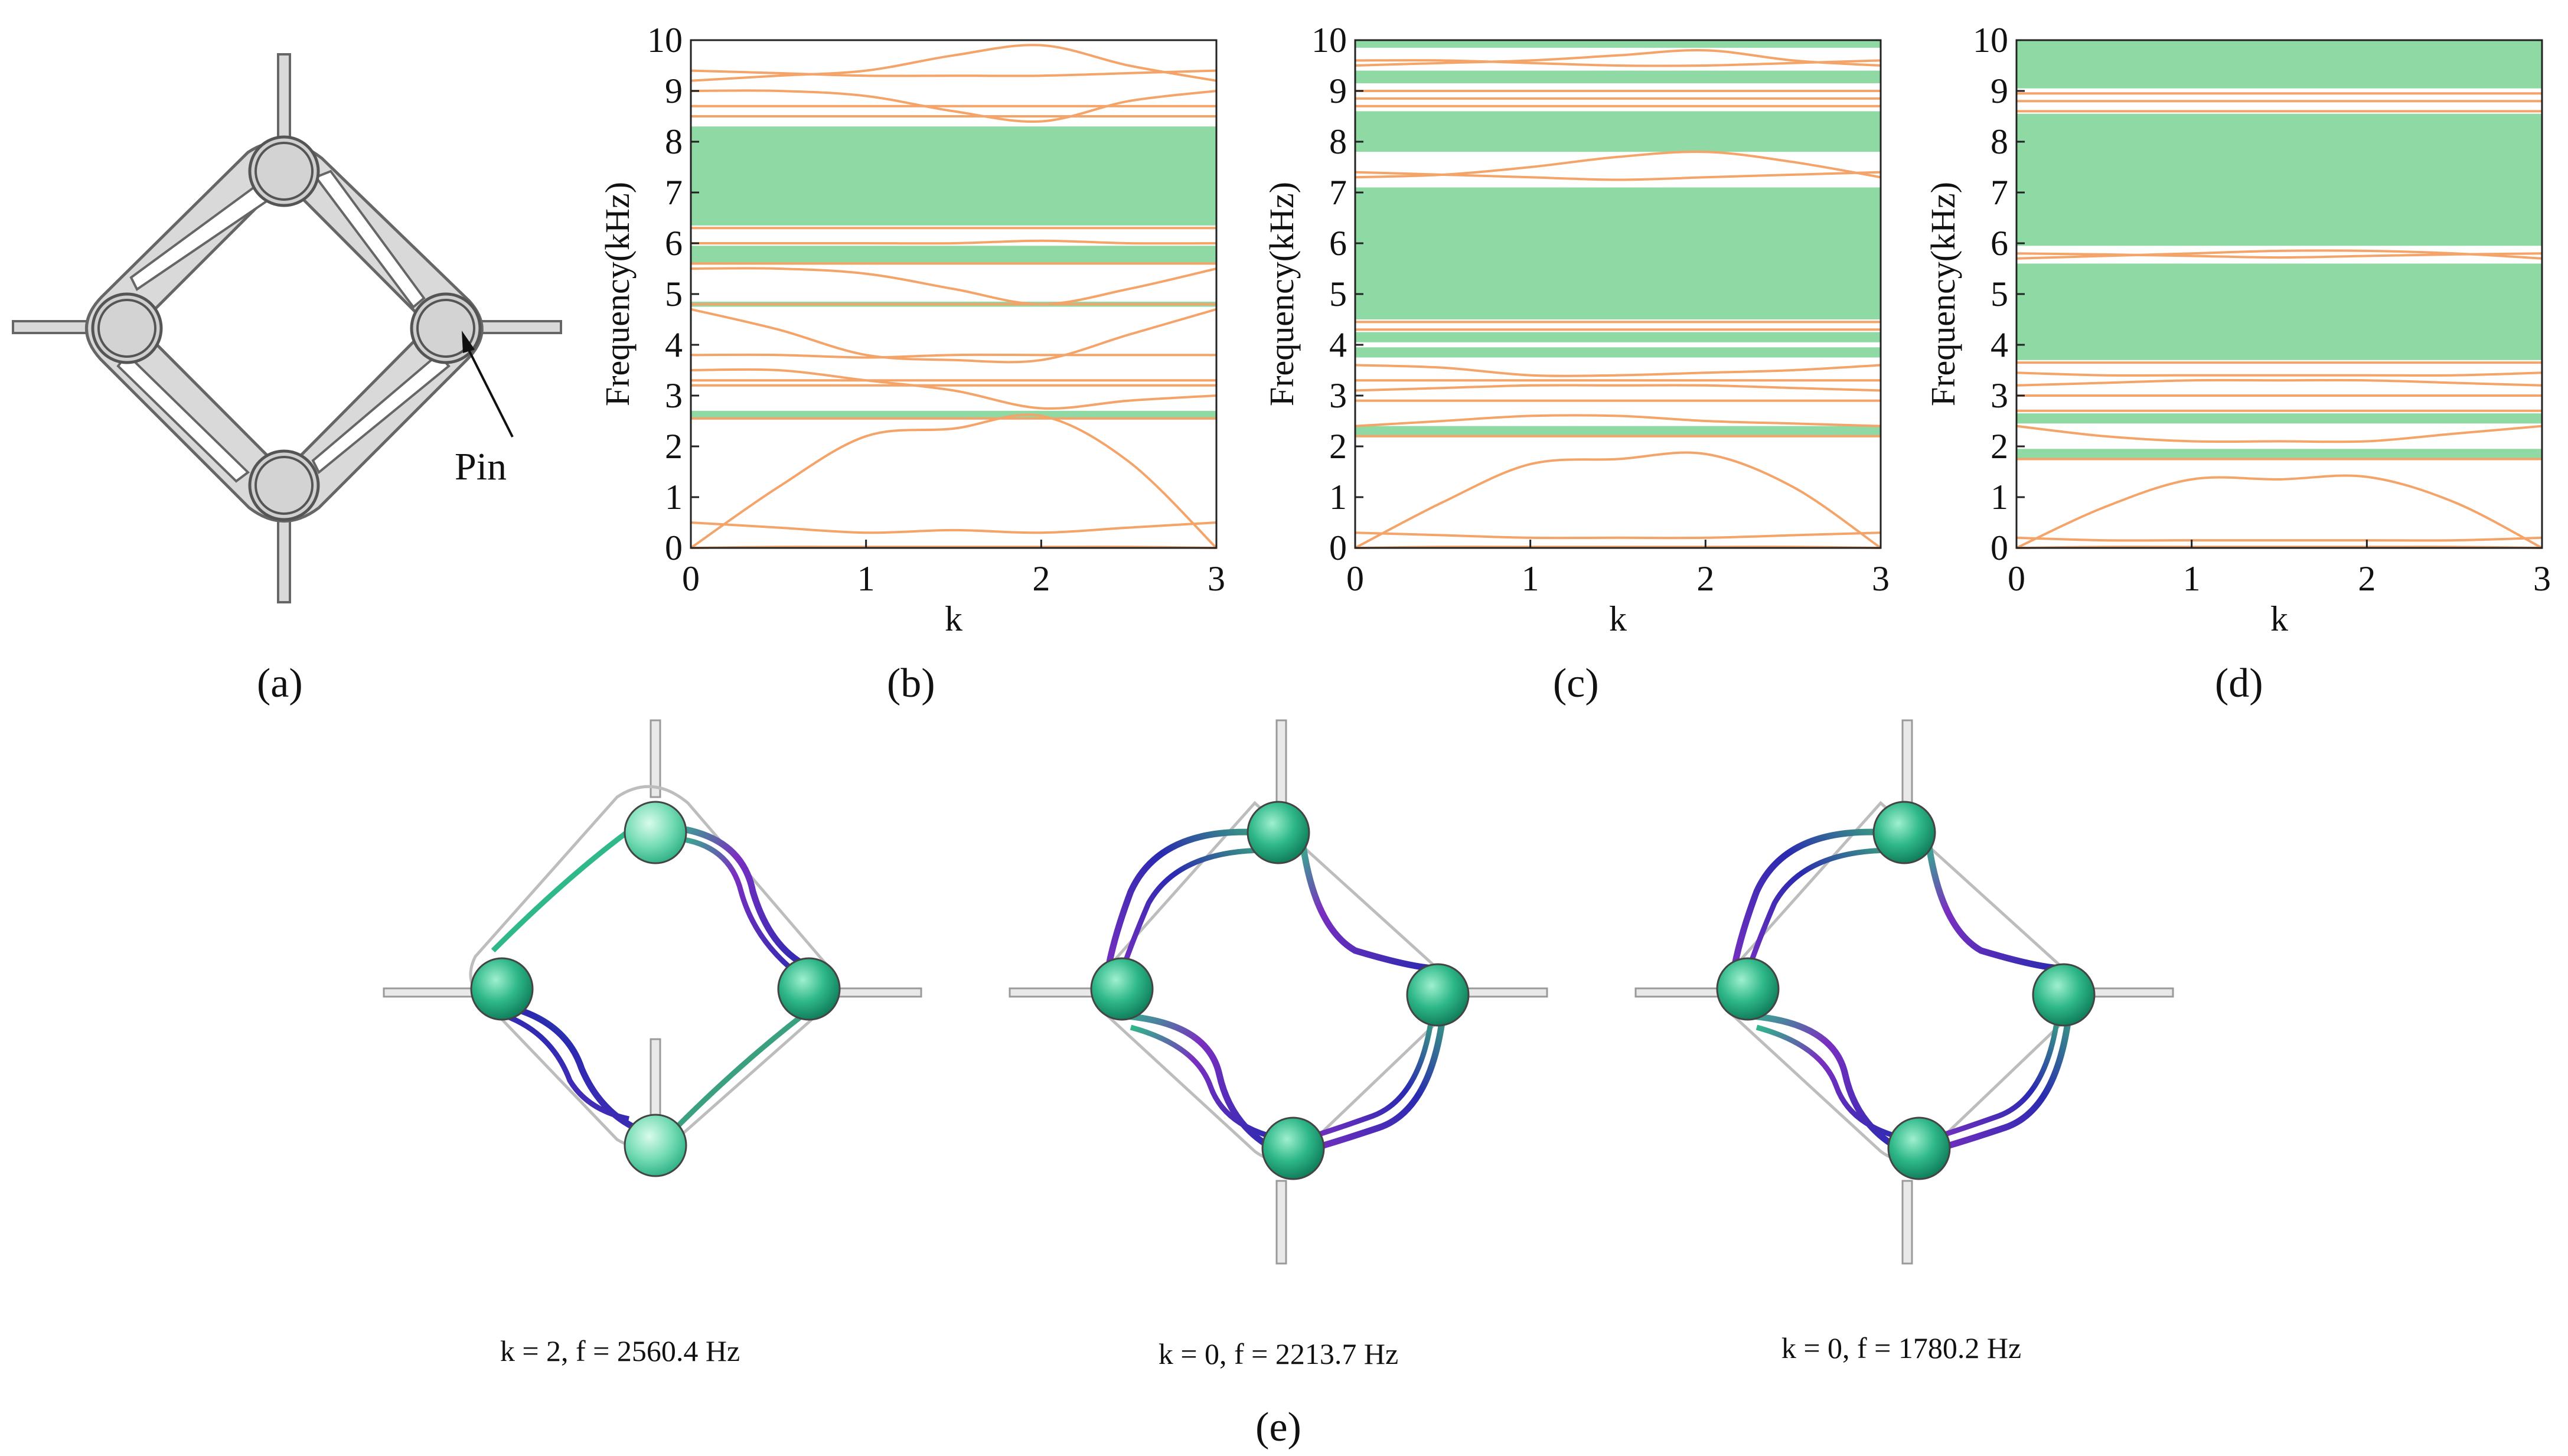  What do you see at coordinates (280, 683) in the screenshot?
I see `panel-label-a: (a)` at bounding box center [280, 683].